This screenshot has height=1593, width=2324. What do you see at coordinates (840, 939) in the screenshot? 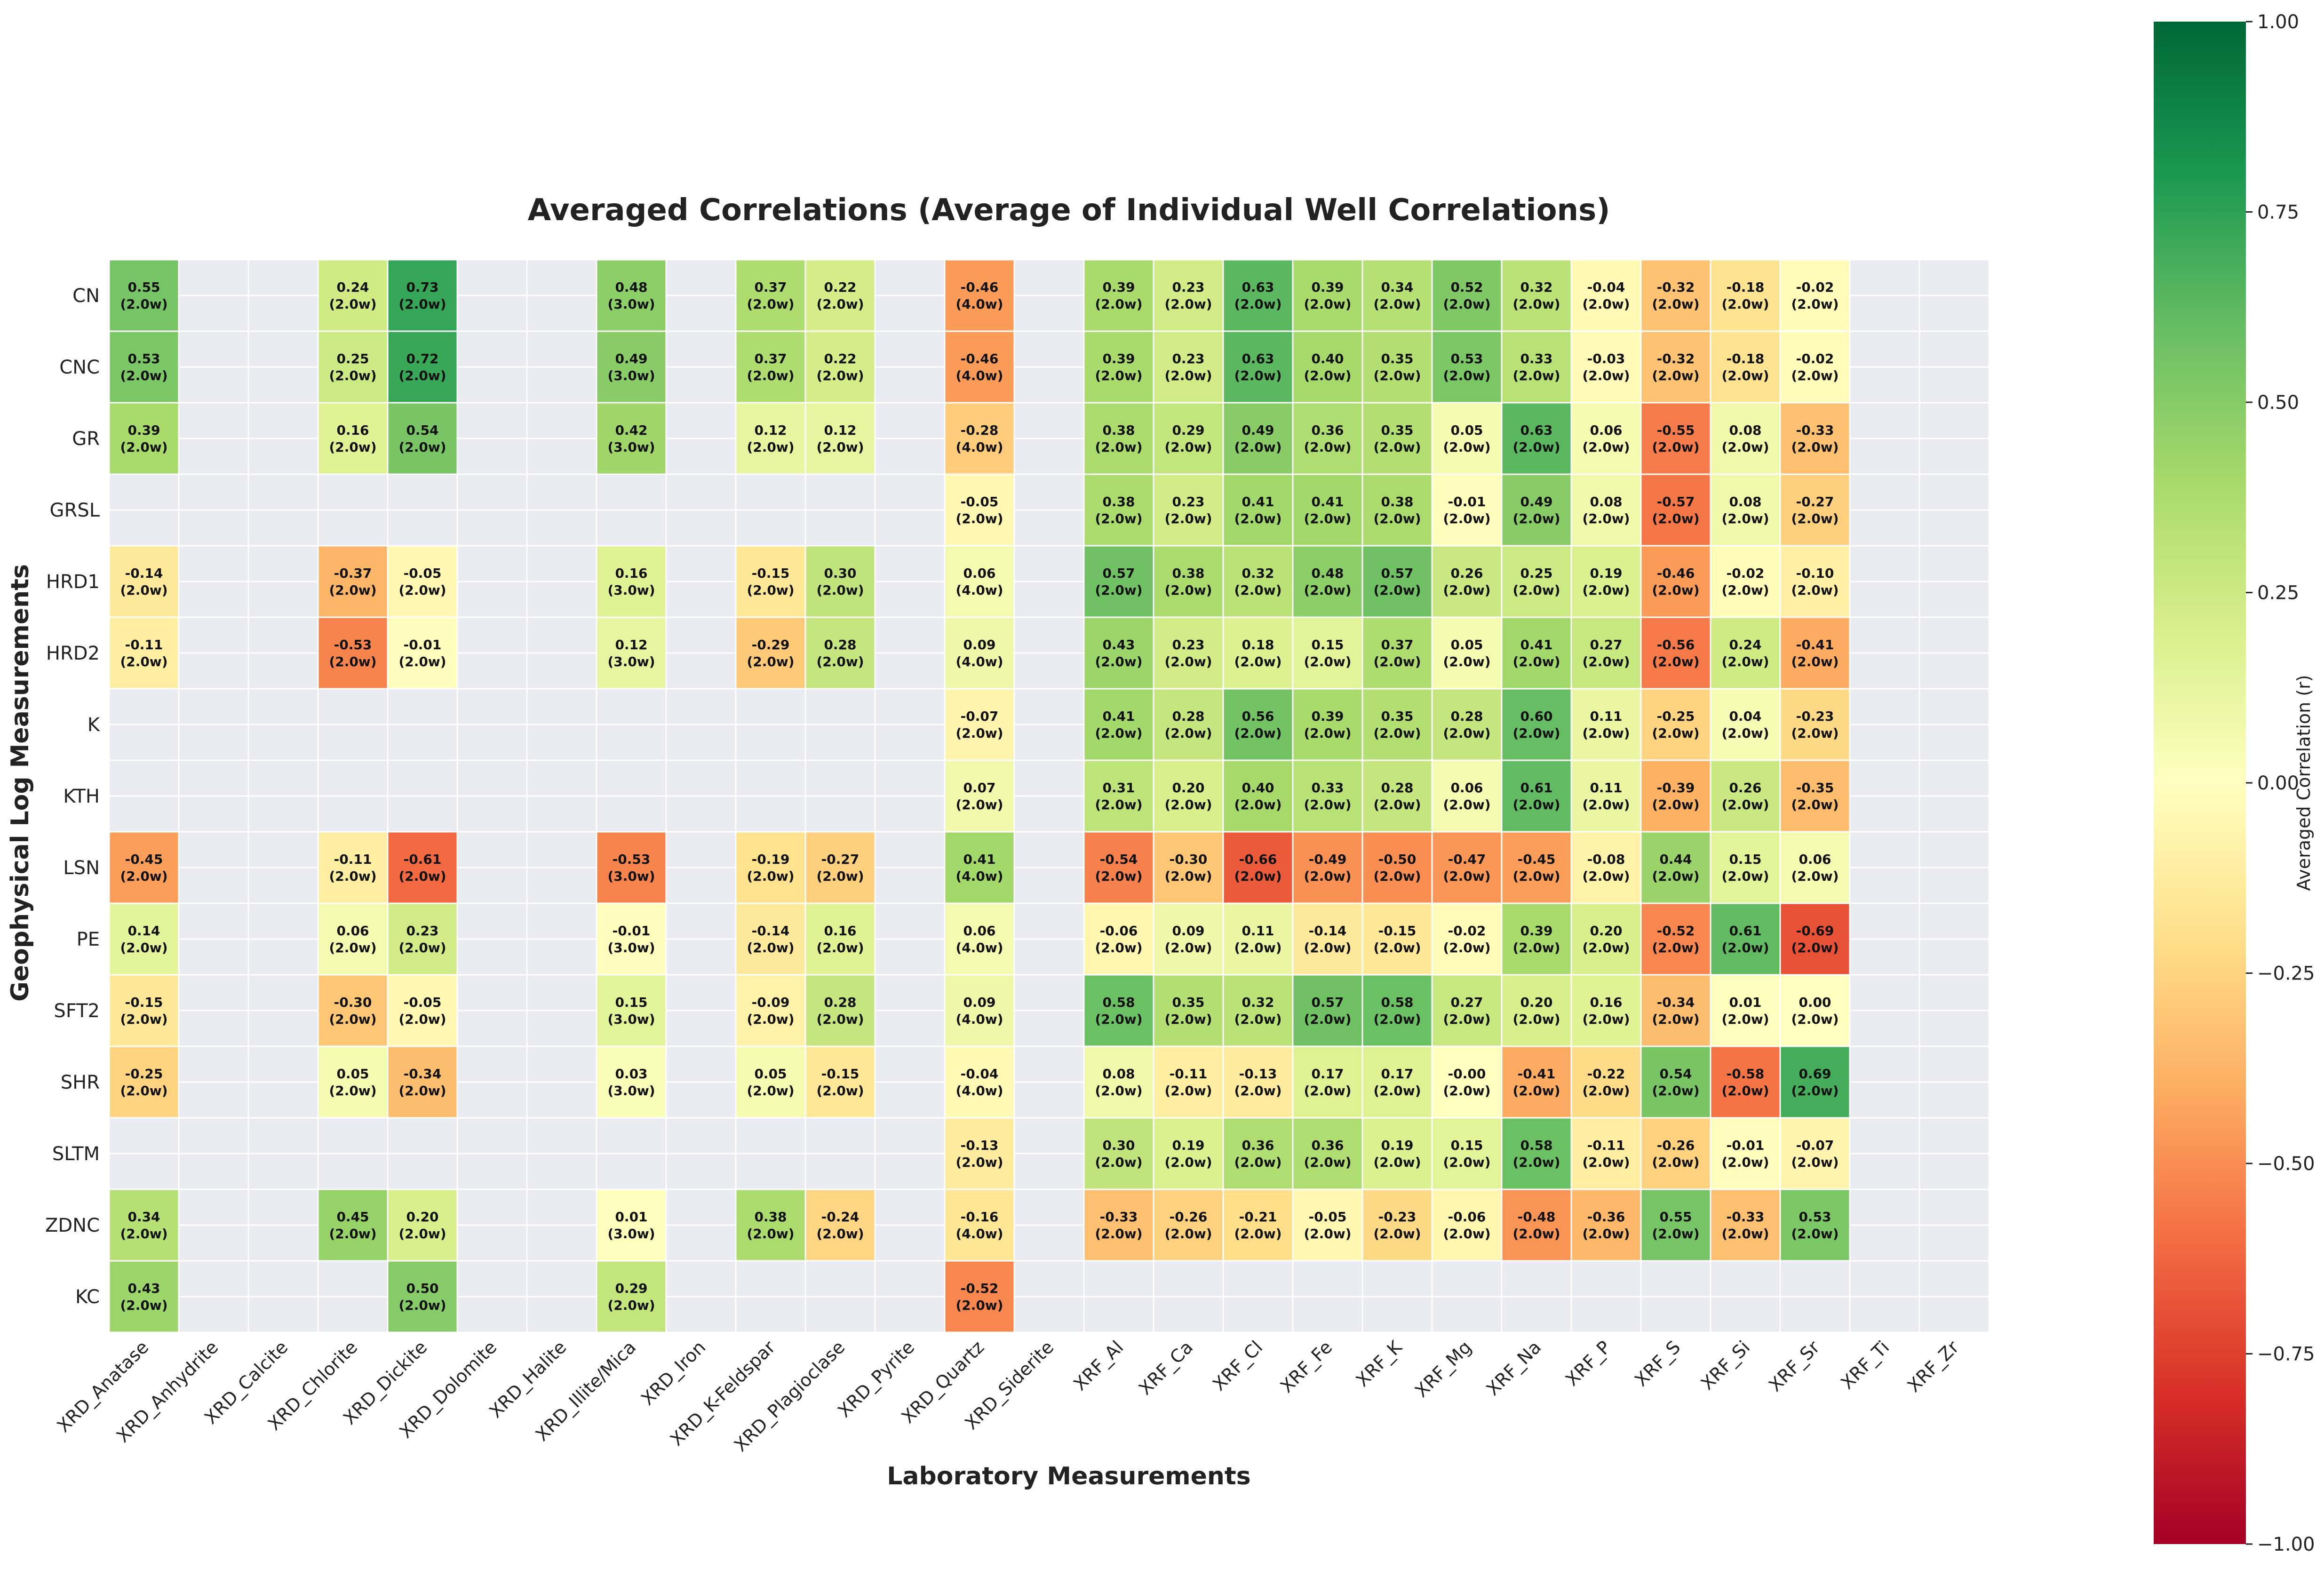
I see `heatmap-cell: 0.16(2.0w)` at bounding box center [840, 939].